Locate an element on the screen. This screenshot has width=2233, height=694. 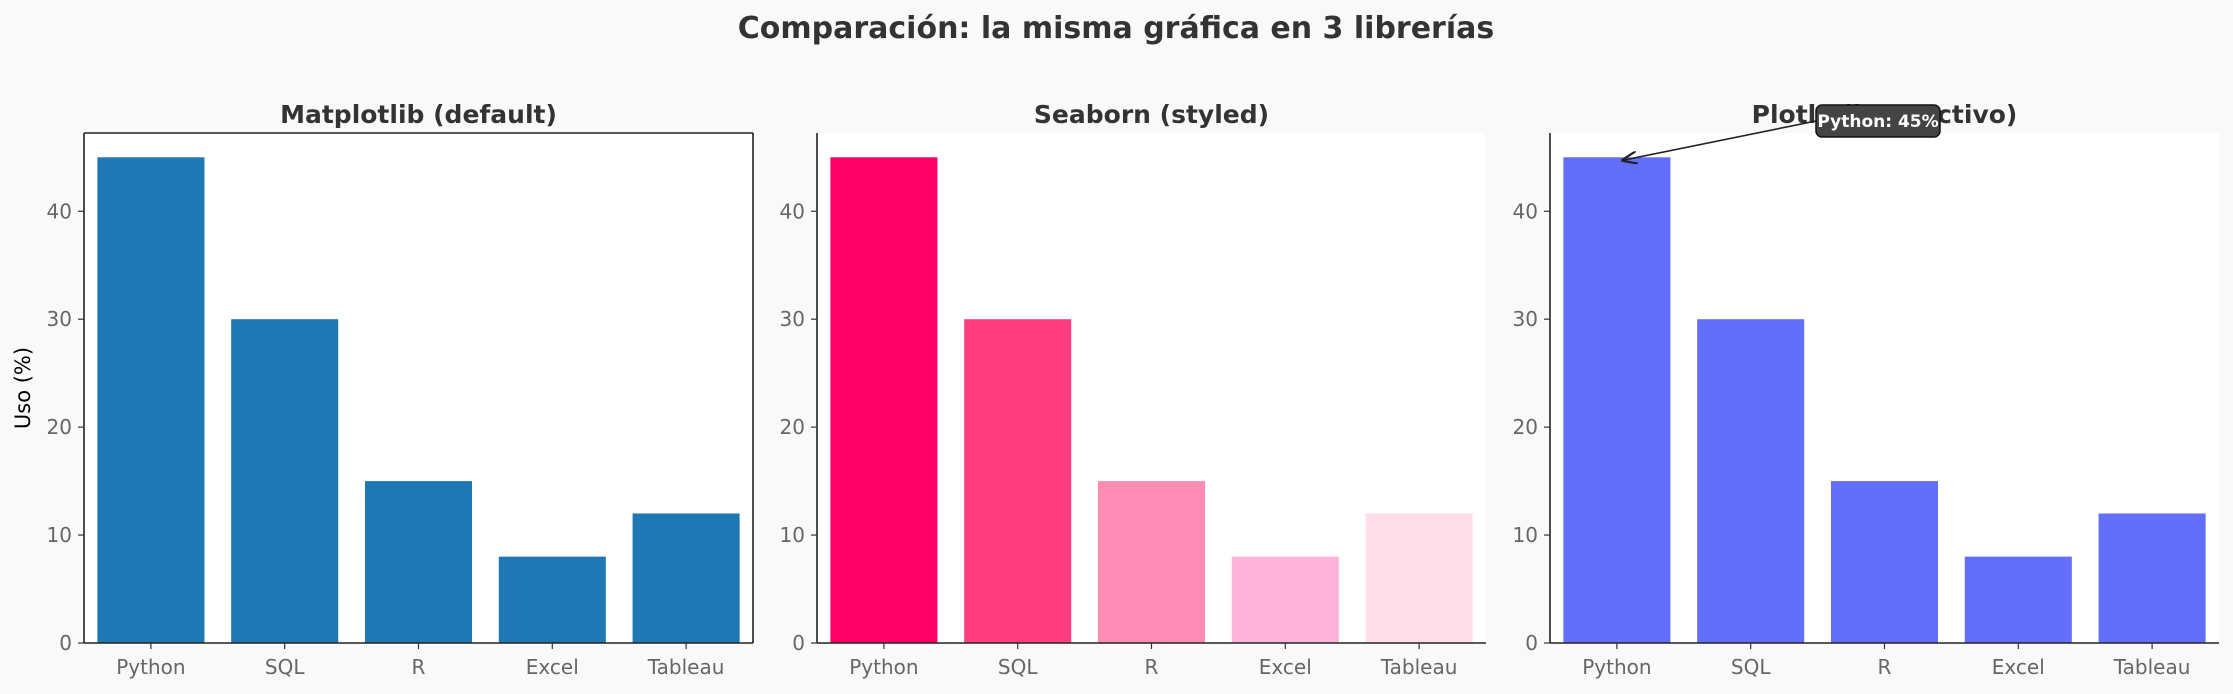
annotation-arrow is located at coordinates (1720, 140).